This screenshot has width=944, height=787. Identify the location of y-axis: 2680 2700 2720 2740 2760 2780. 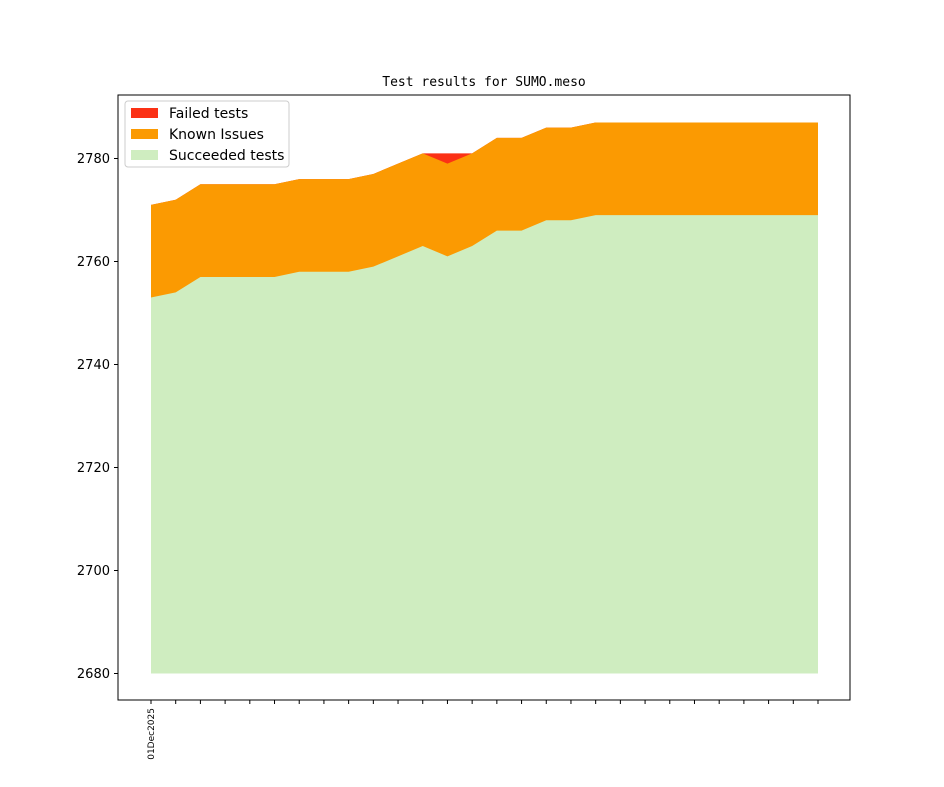
(97, 417).